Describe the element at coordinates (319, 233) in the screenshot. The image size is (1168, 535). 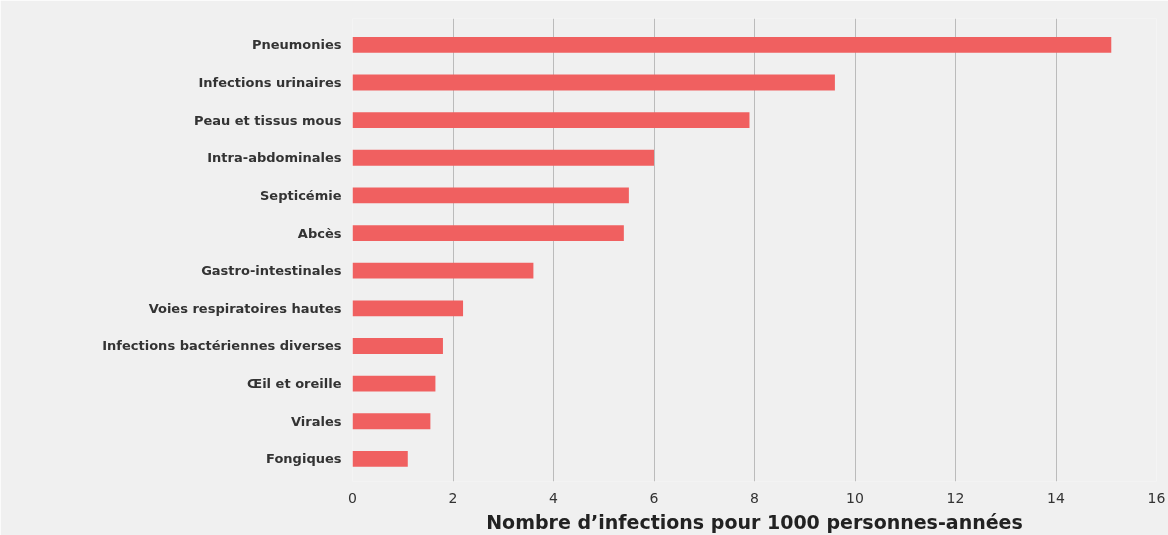
I see `y-tick-label: Abcès` at that location.